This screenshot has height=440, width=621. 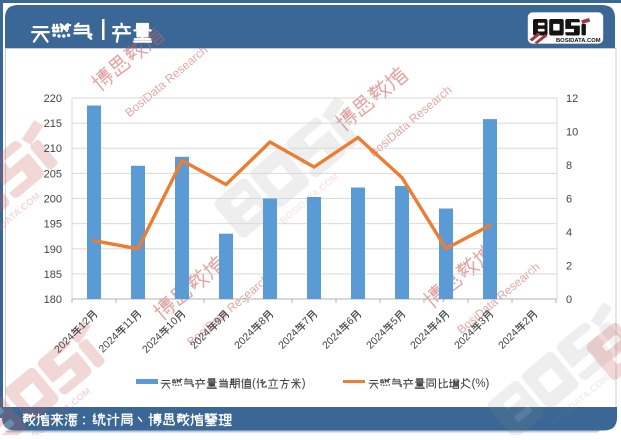 I want to click on svg-text: 205, so click(x=53, y=174).